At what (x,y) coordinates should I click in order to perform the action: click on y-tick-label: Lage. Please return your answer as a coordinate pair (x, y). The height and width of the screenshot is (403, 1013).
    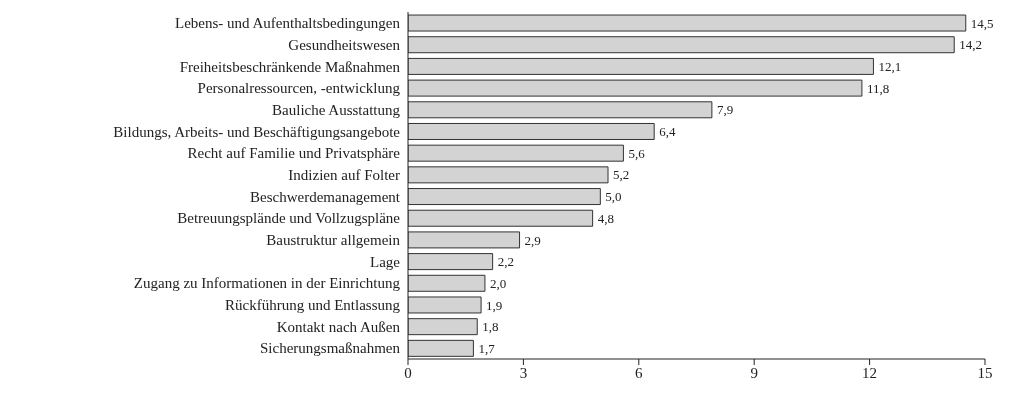
    Looking at the image, I should click on (385, 261).